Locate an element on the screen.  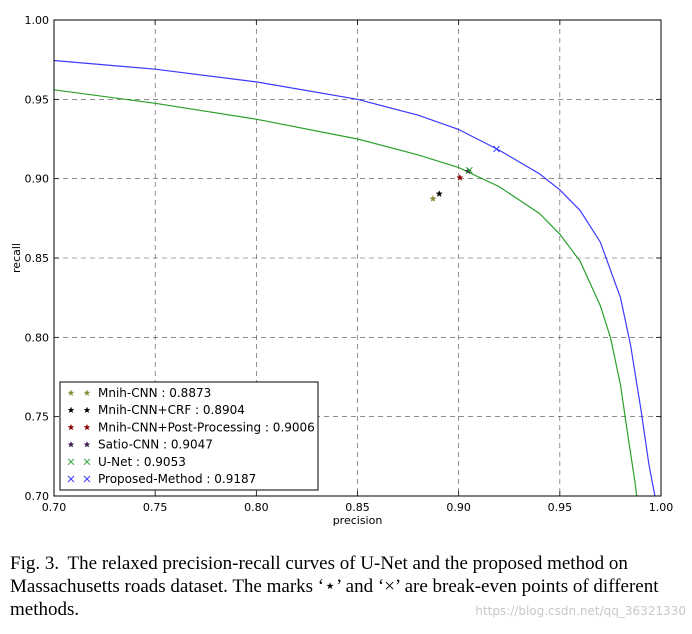
legend-box is located at coordinates (189, 436).